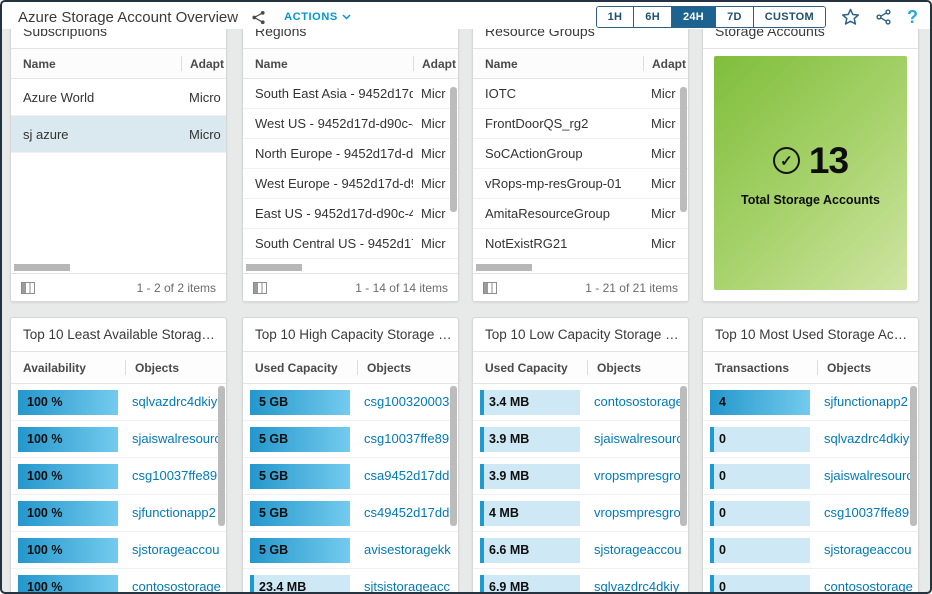 Image resolution: width=932 pixels, height=594 pixels. Describe the element at coordinates (580, 513) in the screenshot. I see `table-row: 4 MB vropsmpresgro` at that location.